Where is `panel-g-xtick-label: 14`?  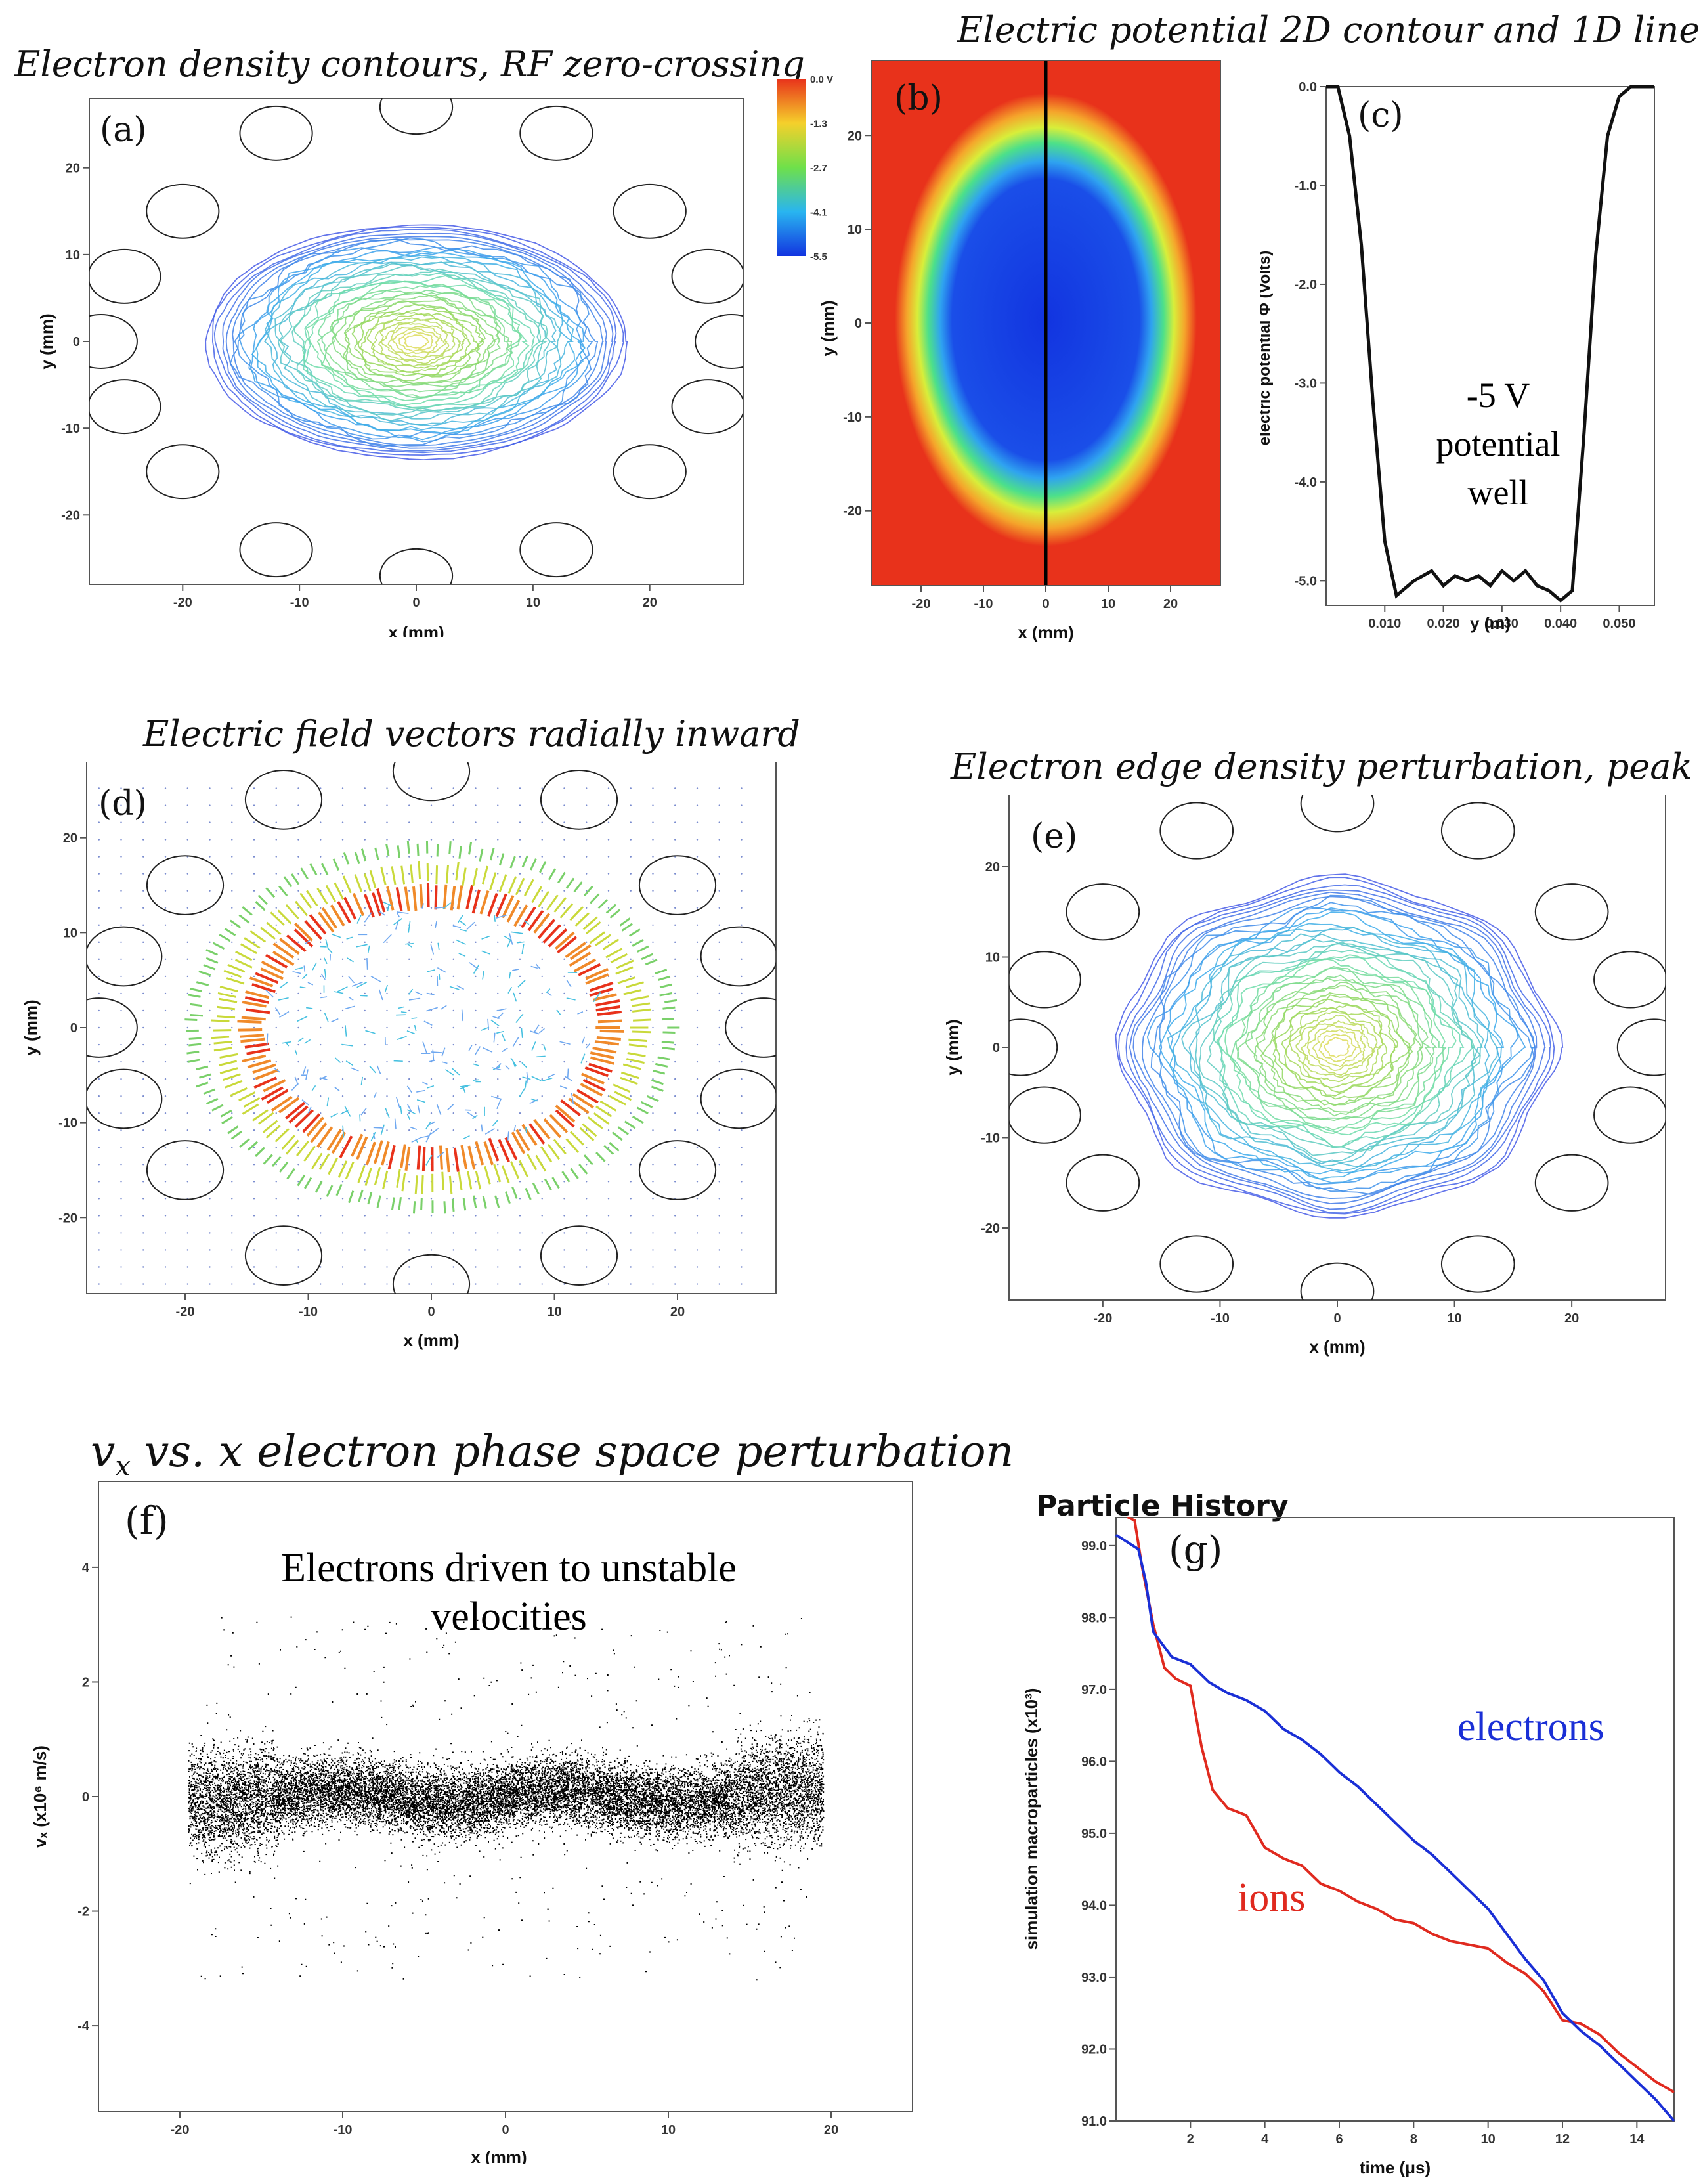 panel-g-xtick-label: 14 is located at coordinates (1637, 2139).